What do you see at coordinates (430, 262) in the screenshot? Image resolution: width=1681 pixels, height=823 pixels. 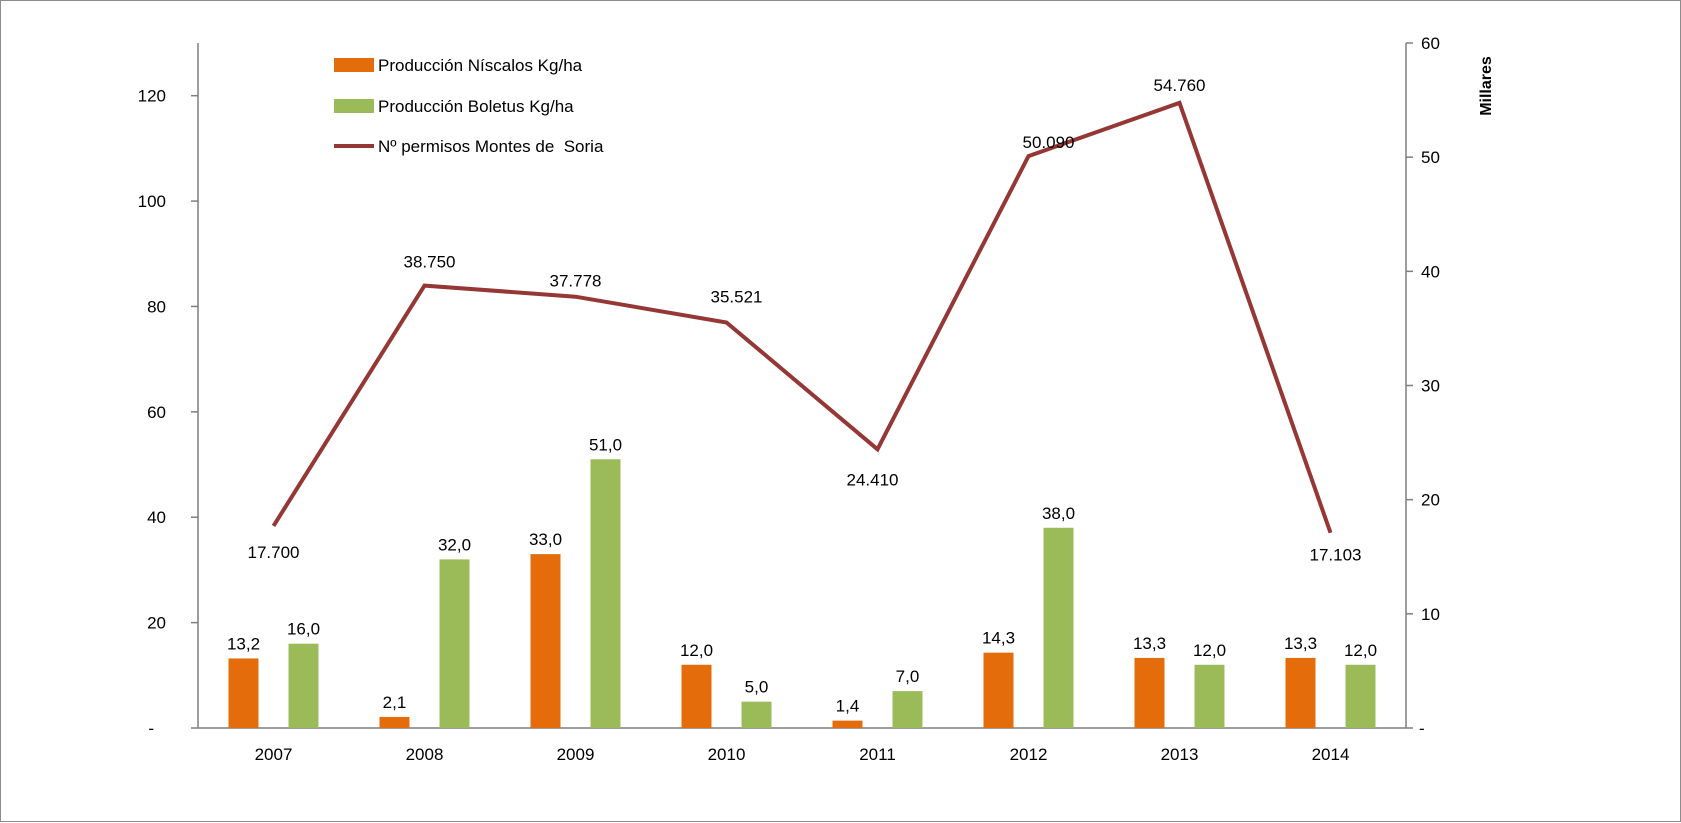 I see `data-label-permisos: 38.750` at bounding box center [430, 262].